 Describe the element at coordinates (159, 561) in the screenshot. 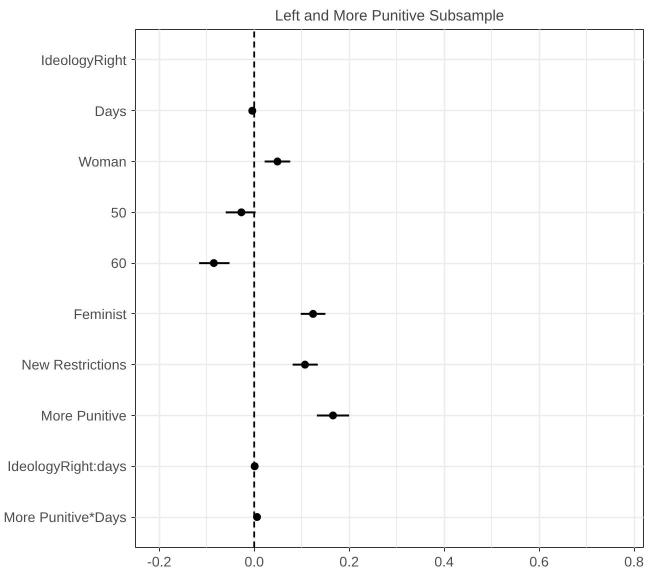

I see `x-tick-label: -0.2` at that location.